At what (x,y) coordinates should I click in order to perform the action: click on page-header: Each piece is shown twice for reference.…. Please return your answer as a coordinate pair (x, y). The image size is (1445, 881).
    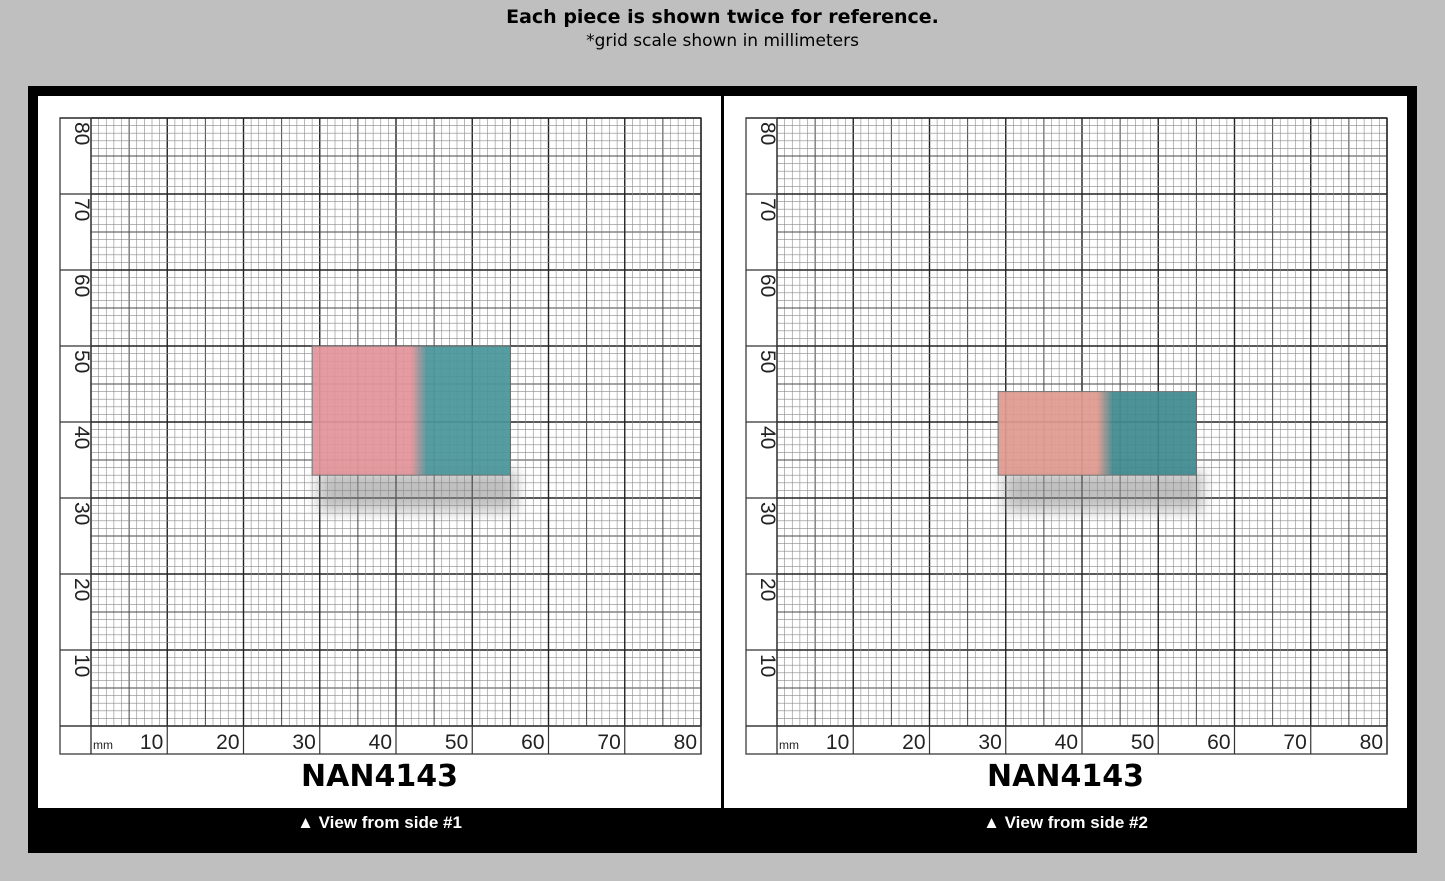
    Looking at the image, I should click on (722, 28).